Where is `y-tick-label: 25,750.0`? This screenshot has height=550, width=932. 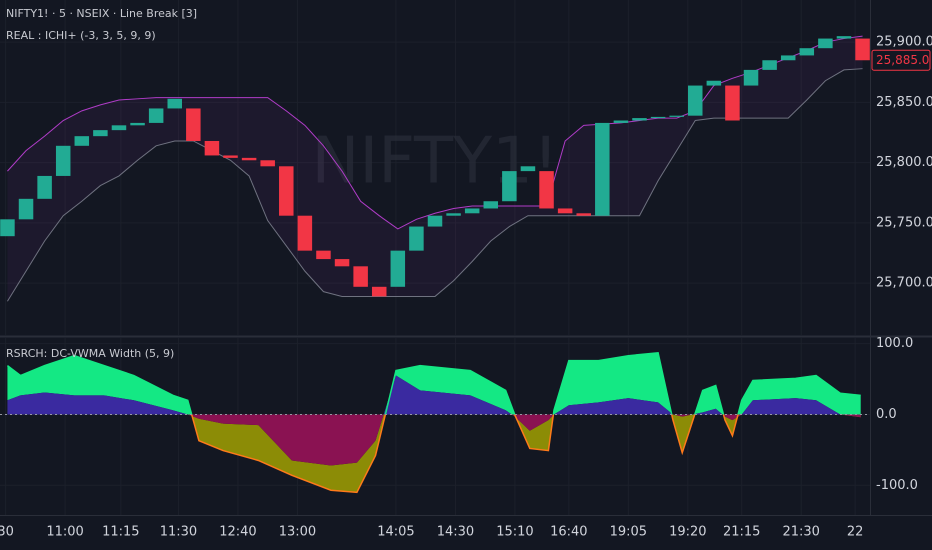
y-tick-label: 25,750.0 is located at coordinates (904, 222).